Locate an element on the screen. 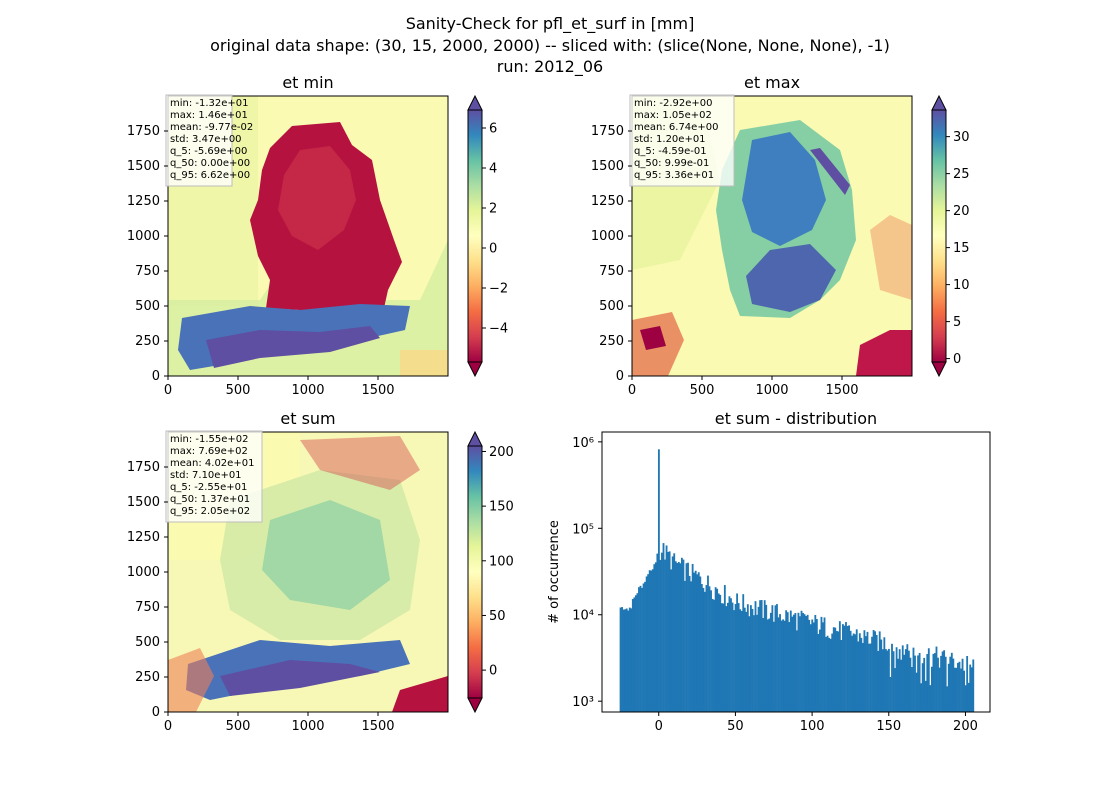 The width and height of the screenshot is (1100, 800). panel-title: et max is located at coordinates (772, 82).